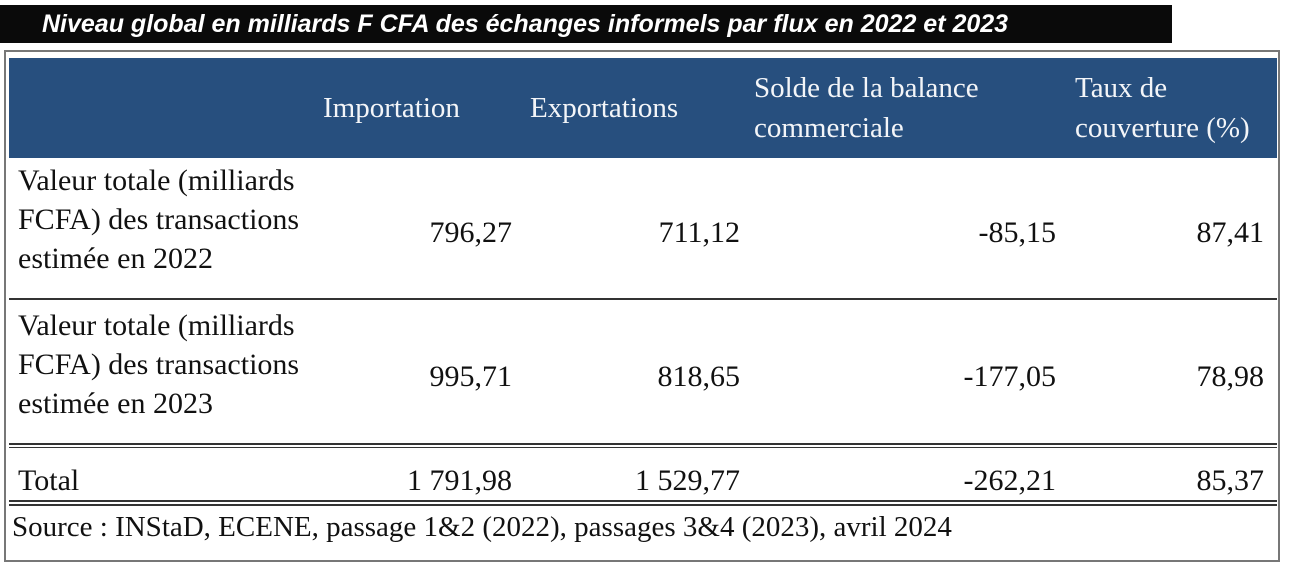 This screenshot has width=1292, height=575. Describe the element at coordinates (699, 376) in the screenshot. I see `row-2023-exportations: 818,65` at that location.